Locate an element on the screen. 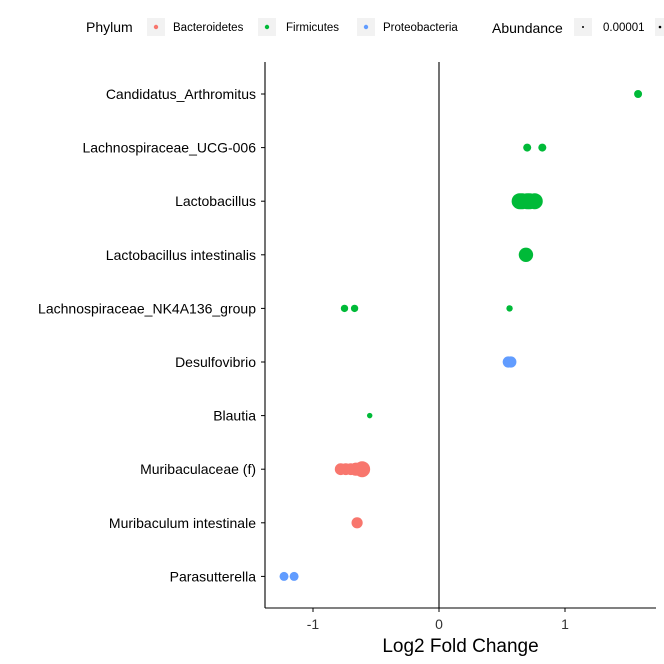  legend-label-bacteroidetes: Bacteroidetes is located at coordinates (208, 28).